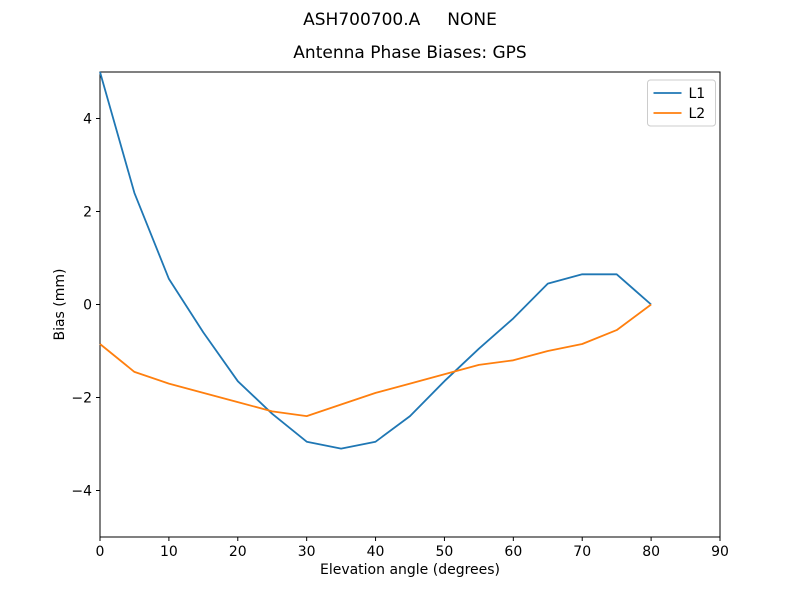 The width and height of the screenshot is (800, 600). What do you see at coordinates (238, 552) in the screenshot?
I see `x-tick-label: 20` at bounding box center [238, 552].